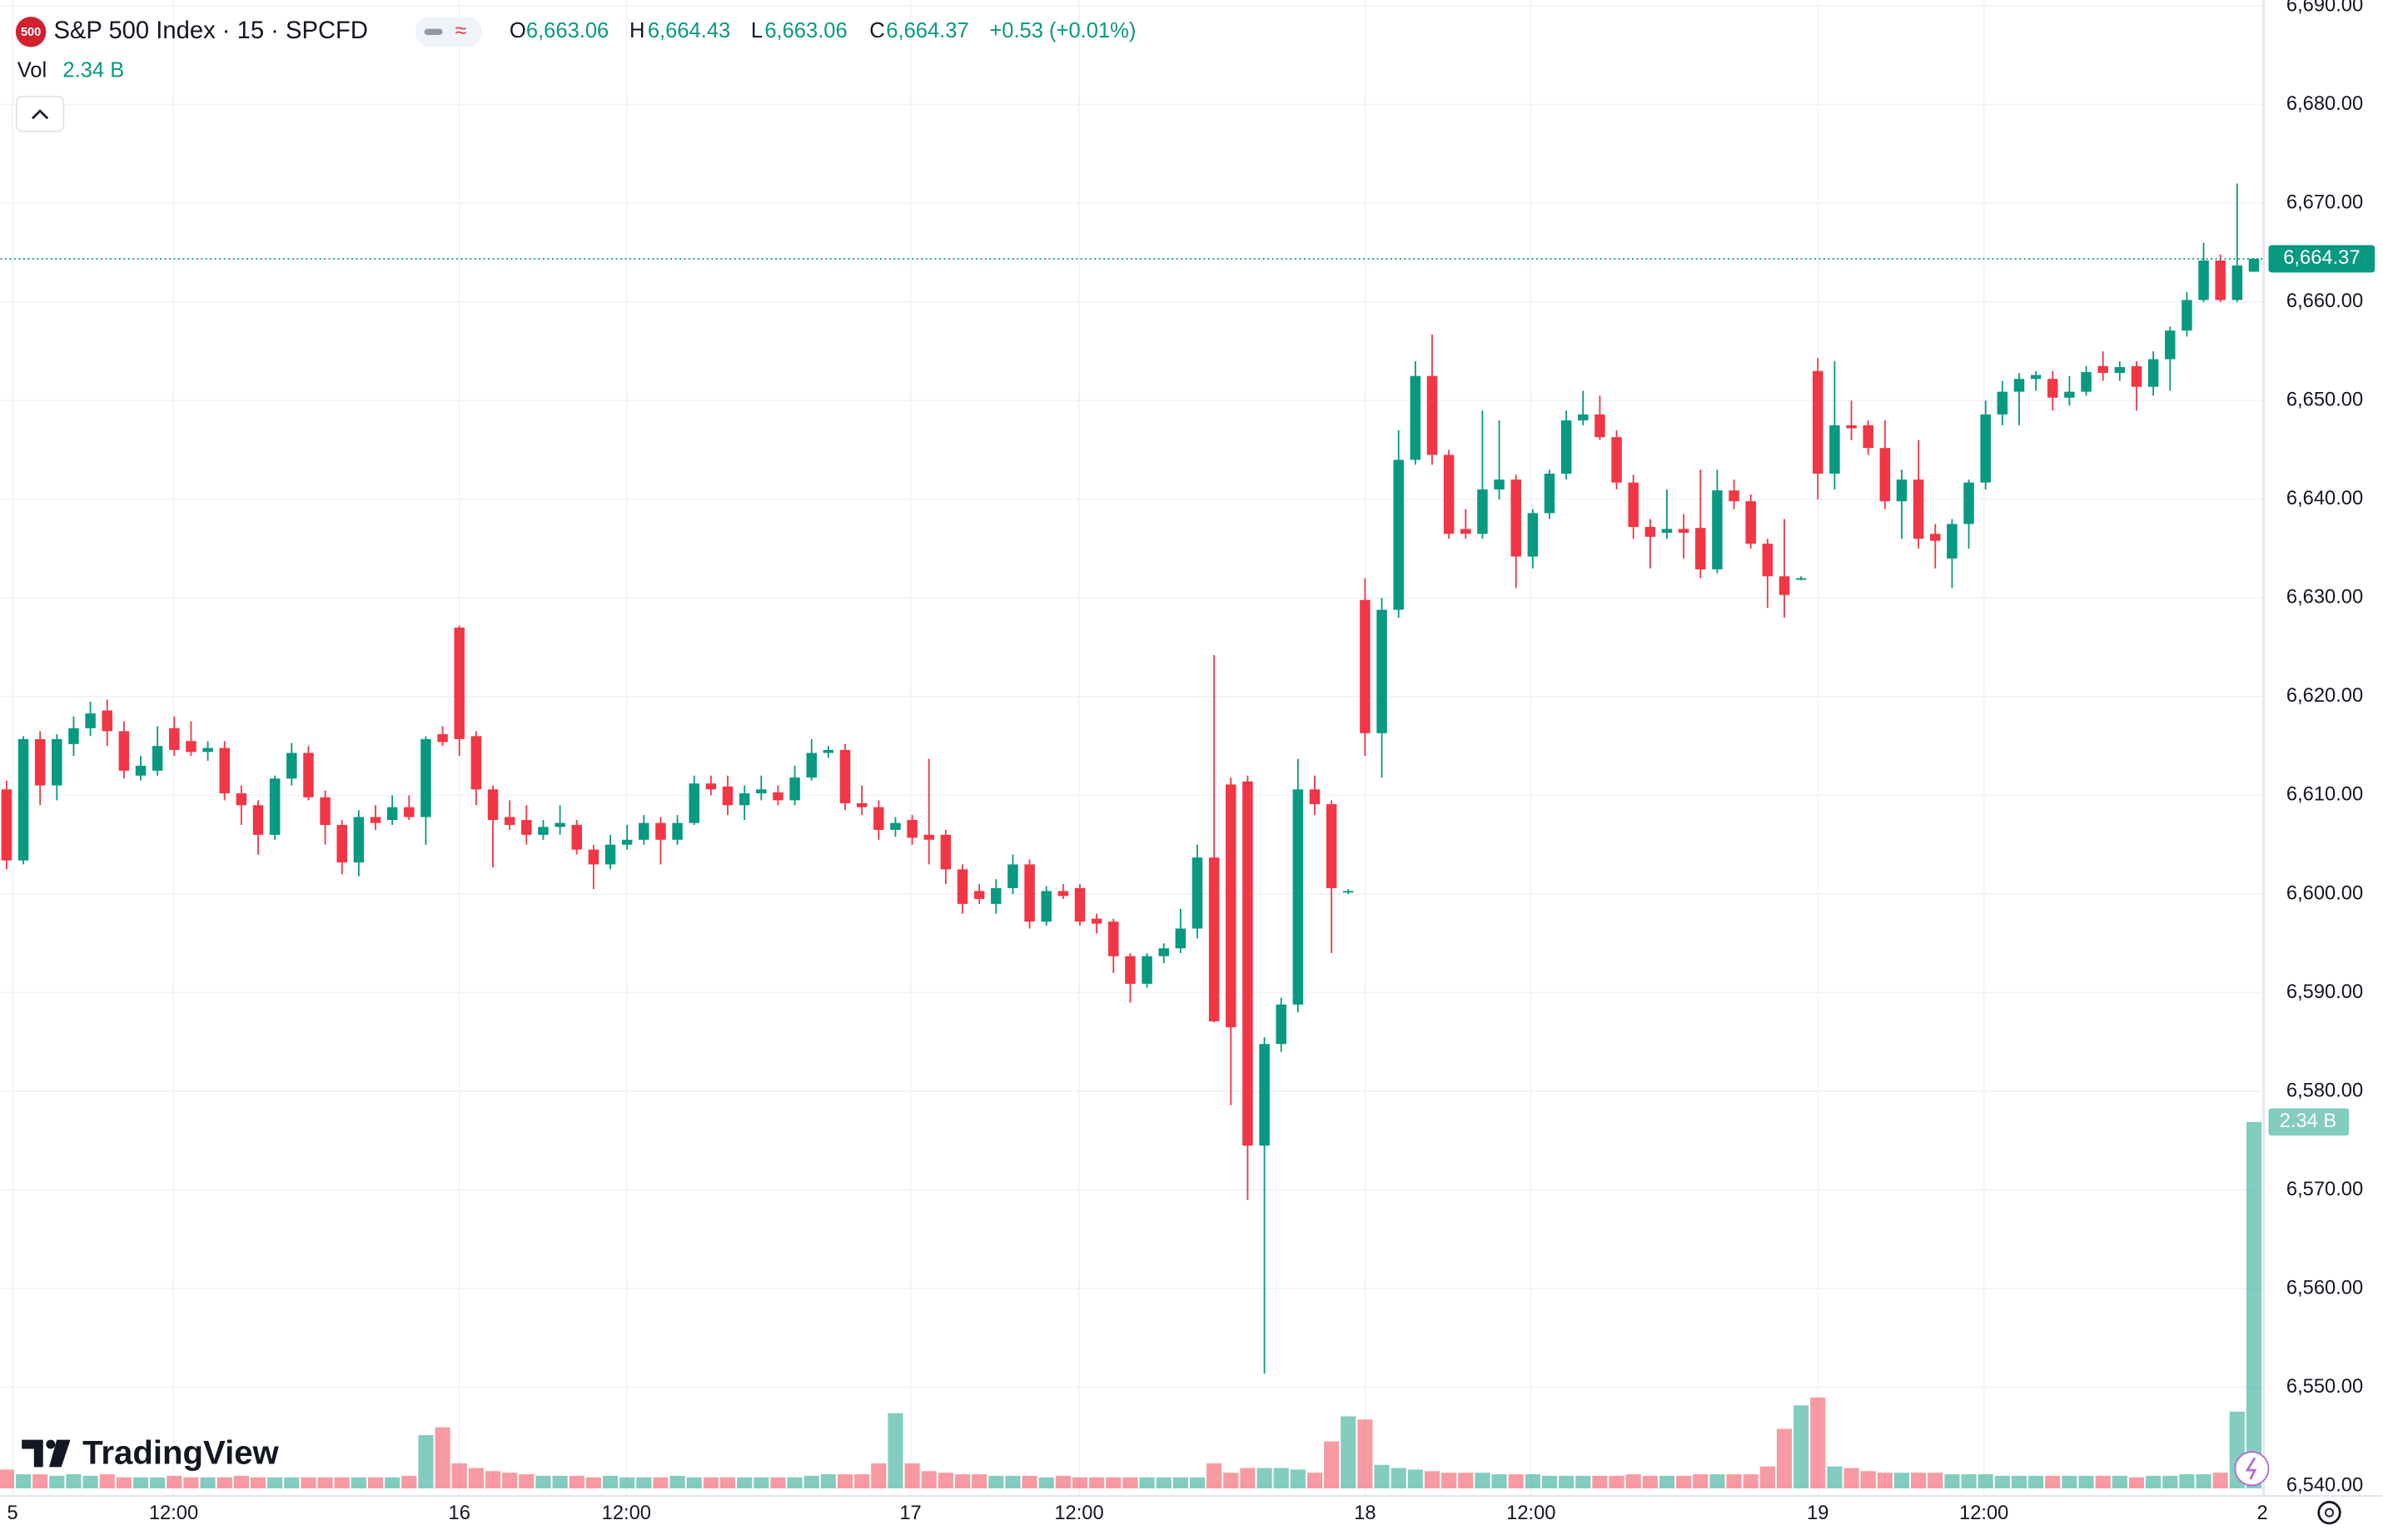 The image size is (2383, 1540). I want to click on y-tick-label: 6,540.00, so click(2324, 1486).